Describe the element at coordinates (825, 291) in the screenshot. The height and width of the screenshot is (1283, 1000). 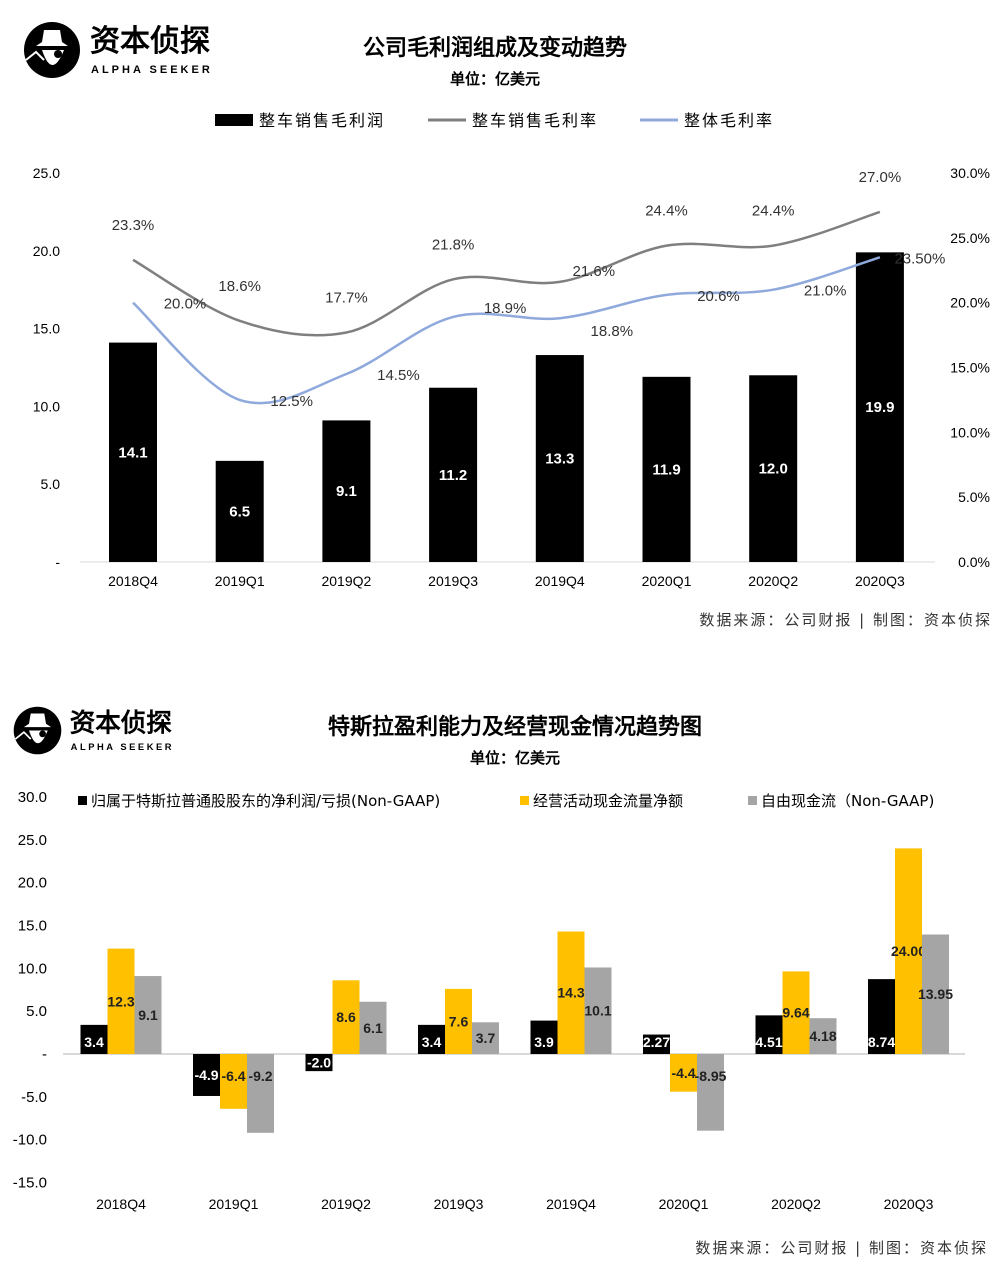
I see `line-data-label: 21.0%` at that location.